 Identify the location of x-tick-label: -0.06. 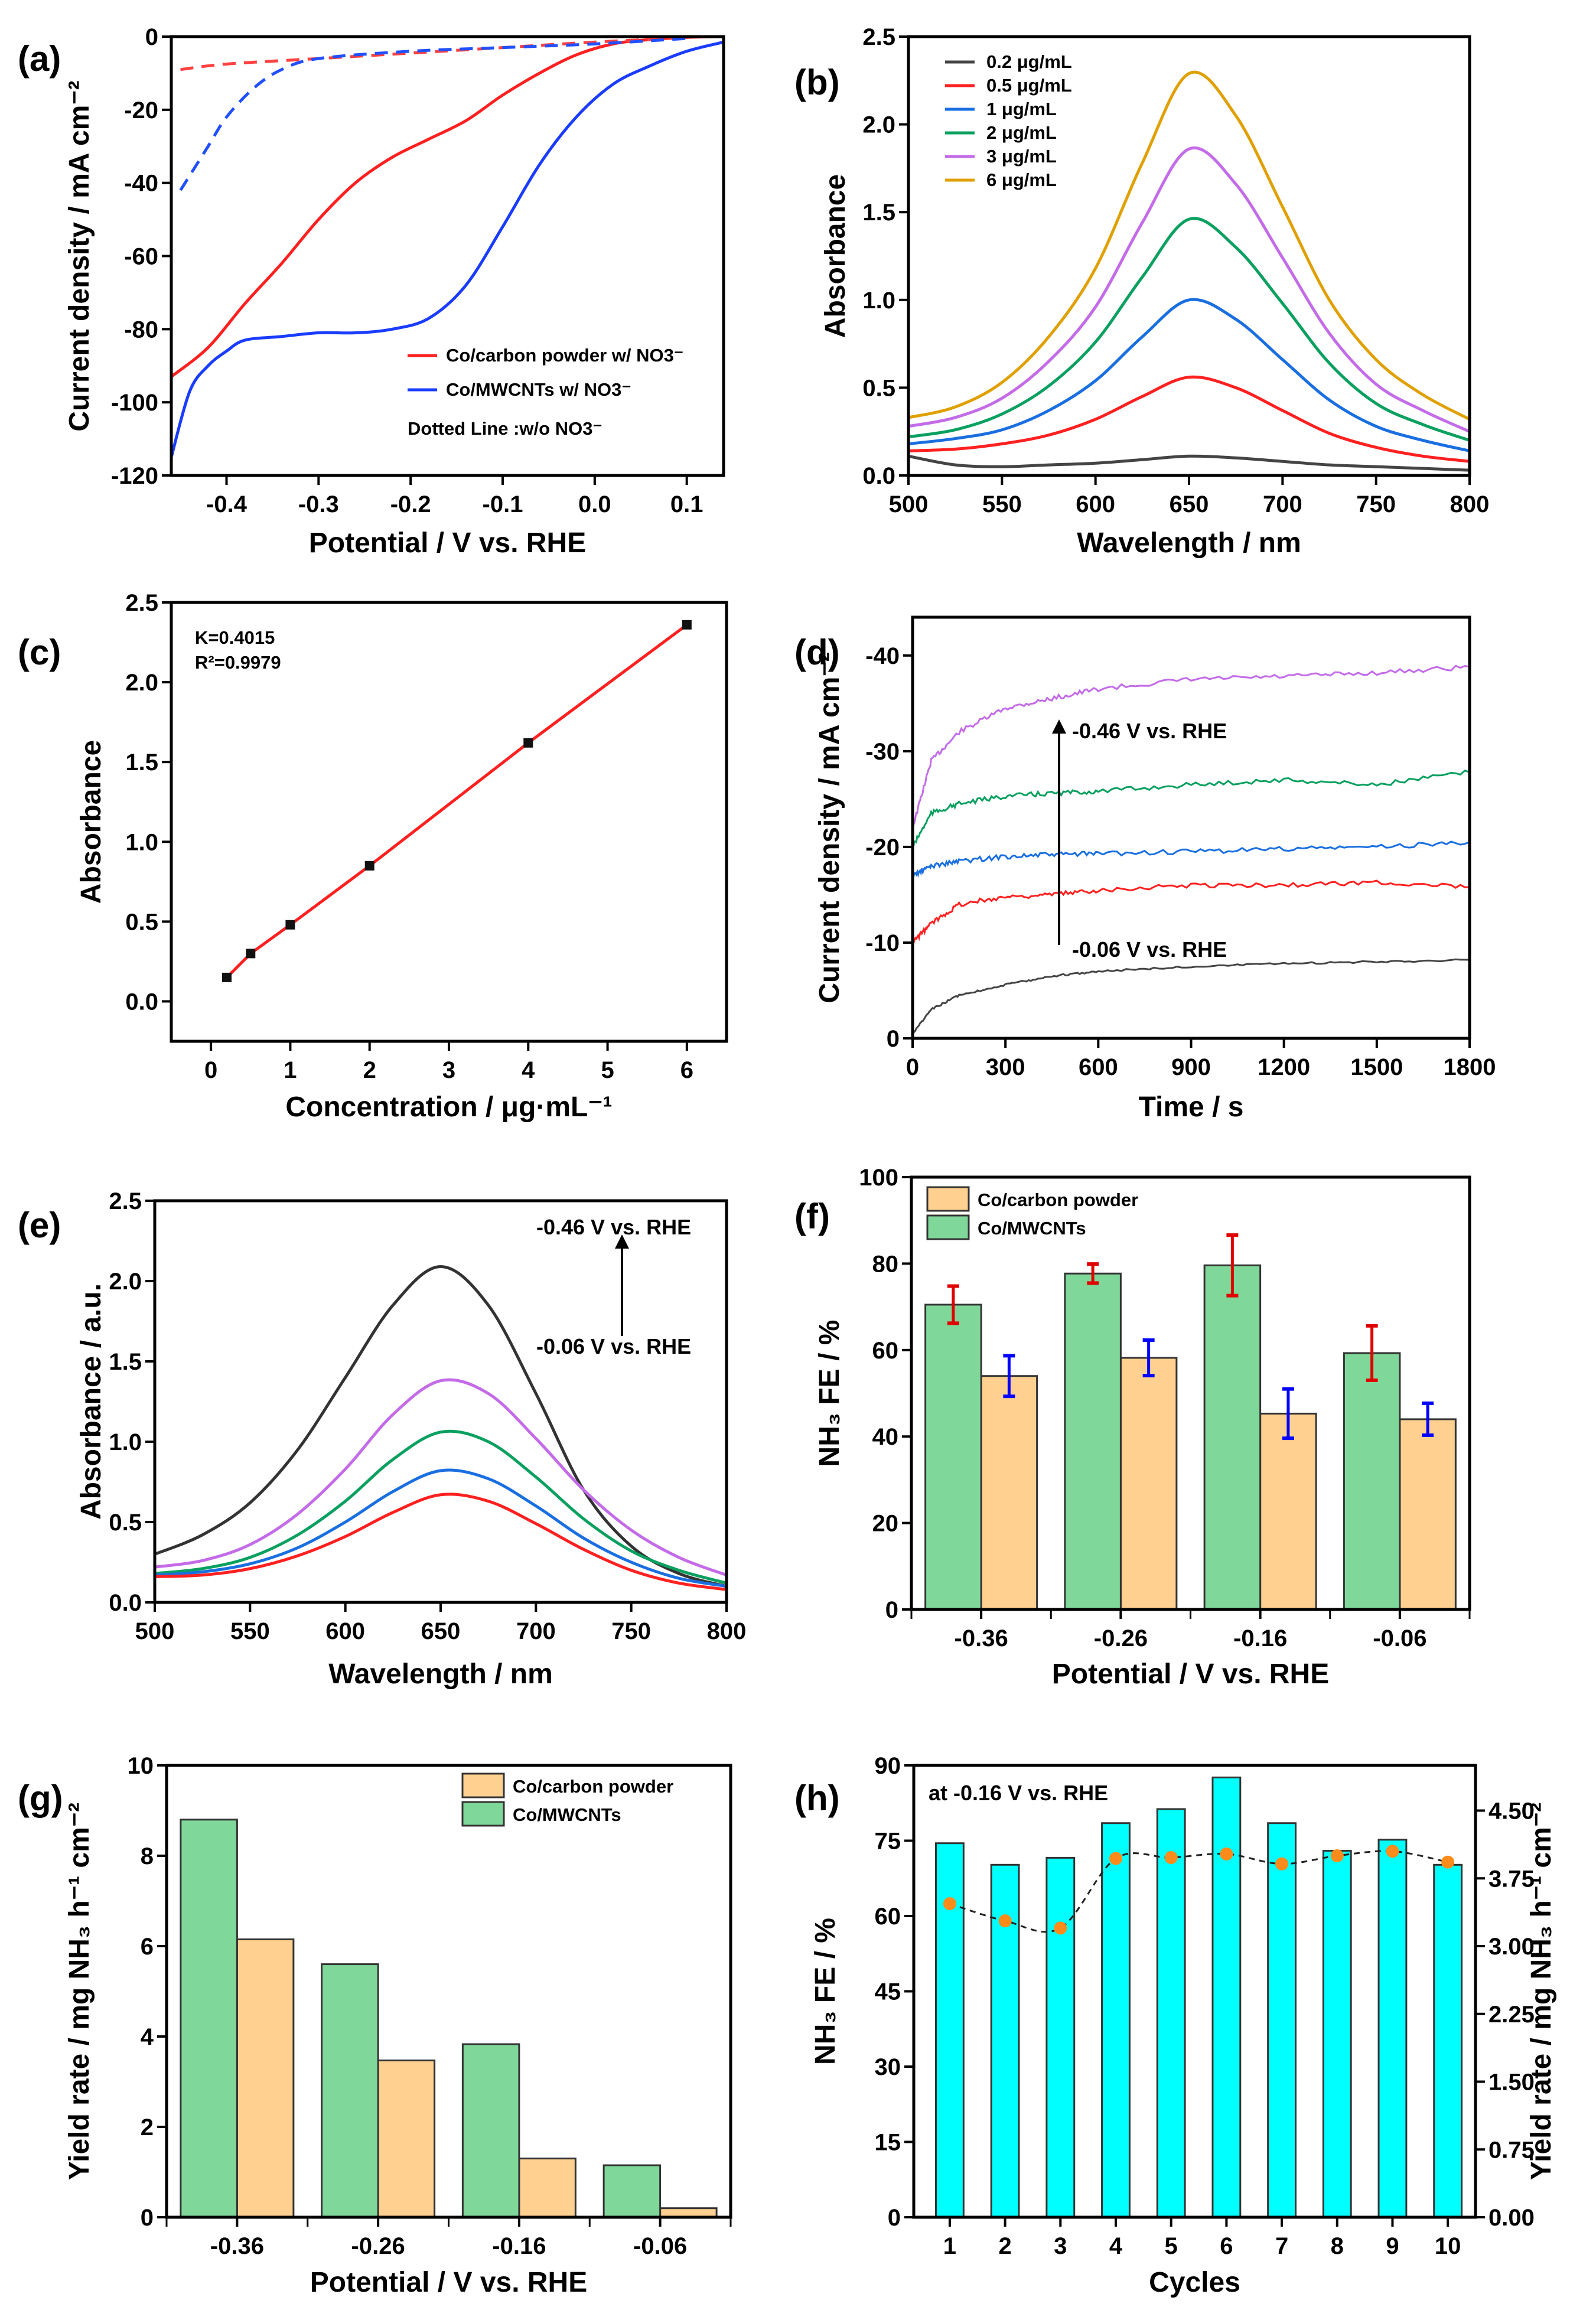
(660, 2246).